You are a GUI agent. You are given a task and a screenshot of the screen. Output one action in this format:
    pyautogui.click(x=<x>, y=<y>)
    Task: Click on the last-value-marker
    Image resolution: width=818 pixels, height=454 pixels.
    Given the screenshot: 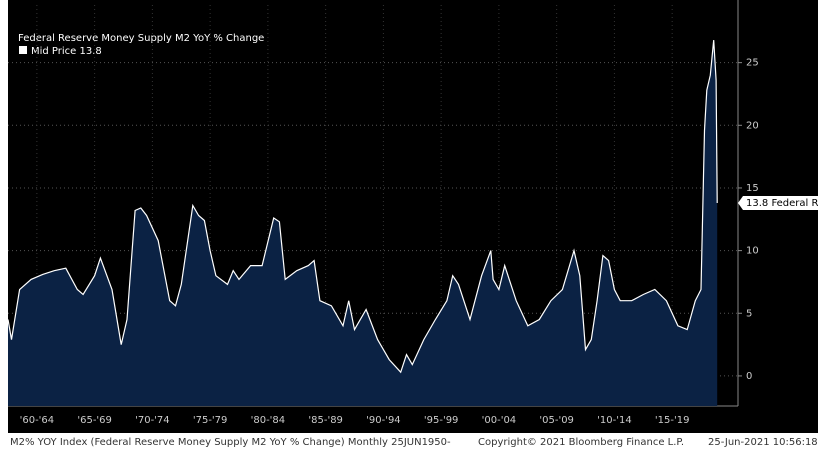 What is the action you would take?
    pyautogui.click(x=778, y=202)
    